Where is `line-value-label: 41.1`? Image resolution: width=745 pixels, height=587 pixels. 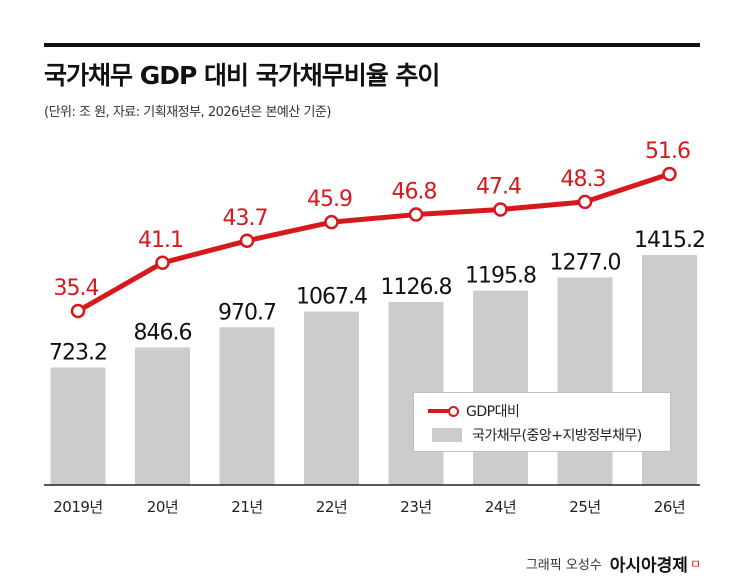
line-value-label: 41.1 is located at coordinates (160, 240).